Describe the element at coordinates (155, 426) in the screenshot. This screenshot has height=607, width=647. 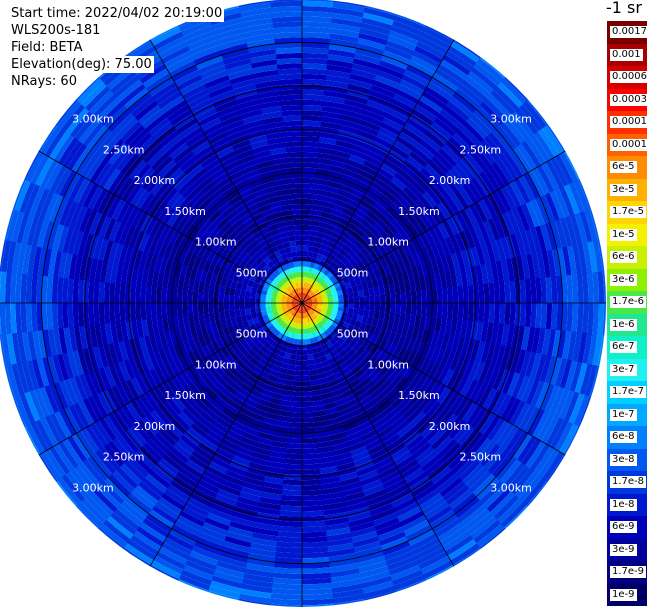
I see `range-ring-label: 2.00km` at that location.